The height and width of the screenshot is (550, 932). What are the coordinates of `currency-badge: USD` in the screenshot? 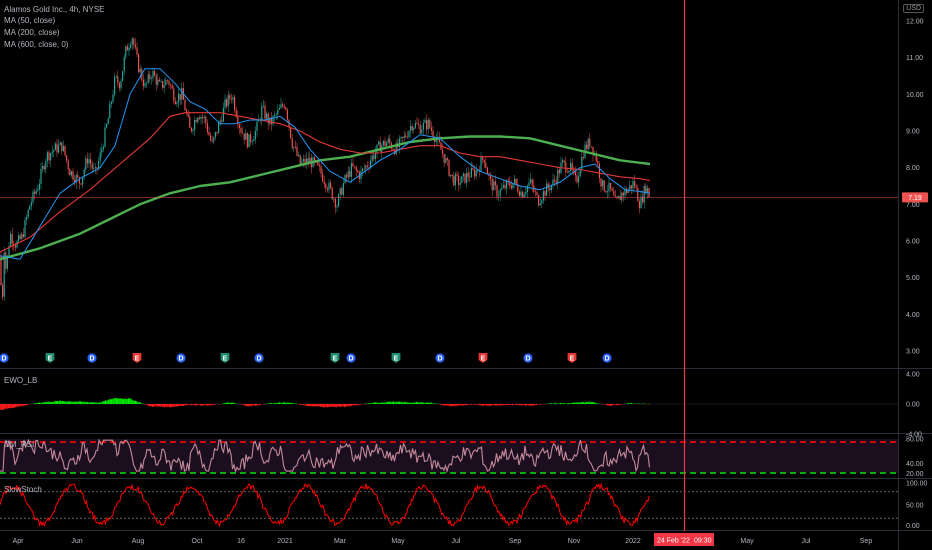 It's located at (913, 8).